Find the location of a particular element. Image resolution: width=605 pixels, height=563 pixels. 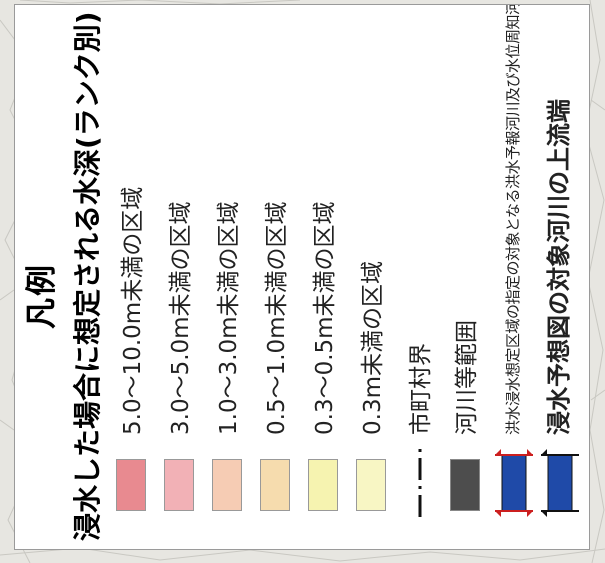

legend-item-label: 3.0～5.0m未満の区域 is located at coordinates (181, 318).